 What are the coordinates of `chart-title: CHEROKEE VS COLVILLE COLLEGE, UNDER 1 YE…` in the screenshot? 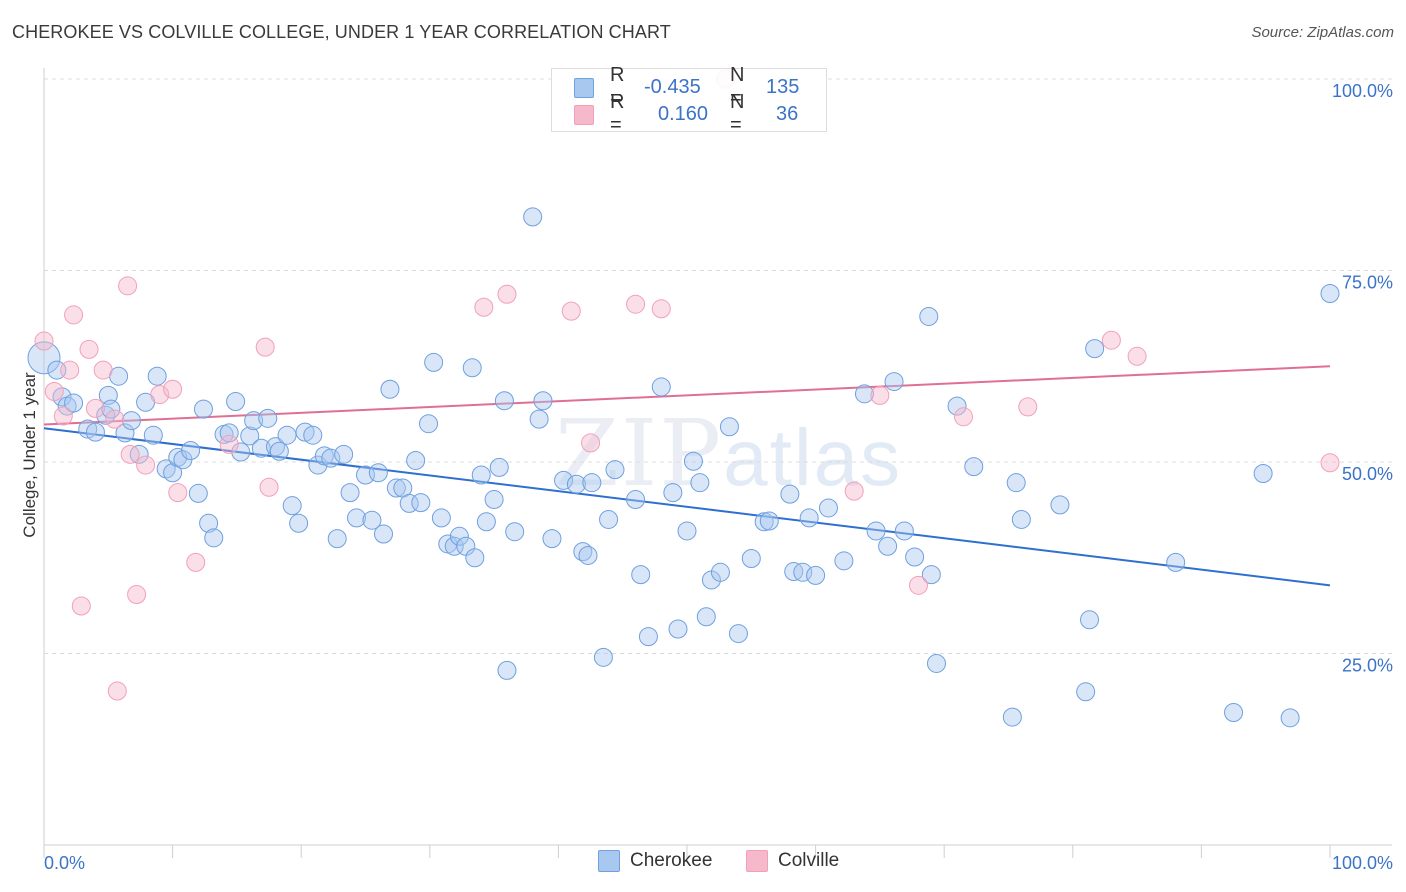 It's located at (341, 32).